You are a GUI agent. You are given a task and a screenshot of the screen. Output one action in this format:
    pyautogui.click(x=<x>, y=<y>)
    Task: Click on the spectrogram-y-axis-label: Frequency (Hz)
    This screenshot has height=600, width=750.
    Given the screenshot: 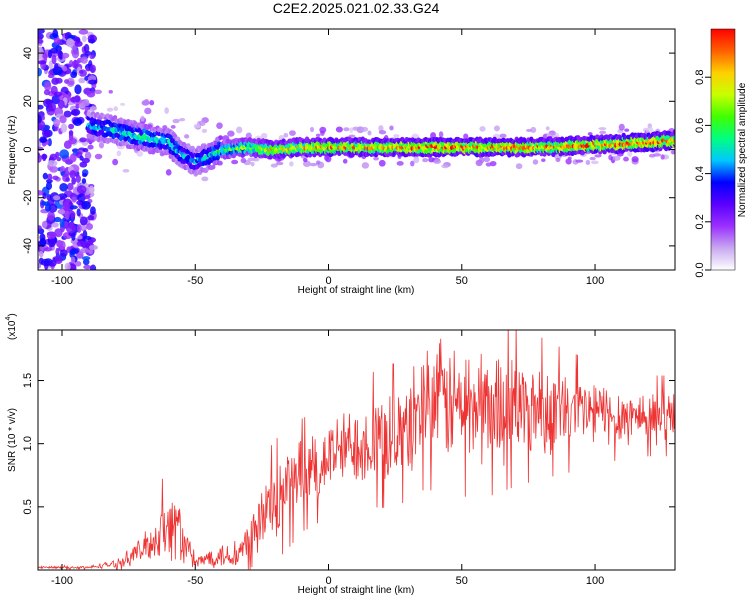 What is the action you would take?
    pyautogui.click(x=12, y=150)
    